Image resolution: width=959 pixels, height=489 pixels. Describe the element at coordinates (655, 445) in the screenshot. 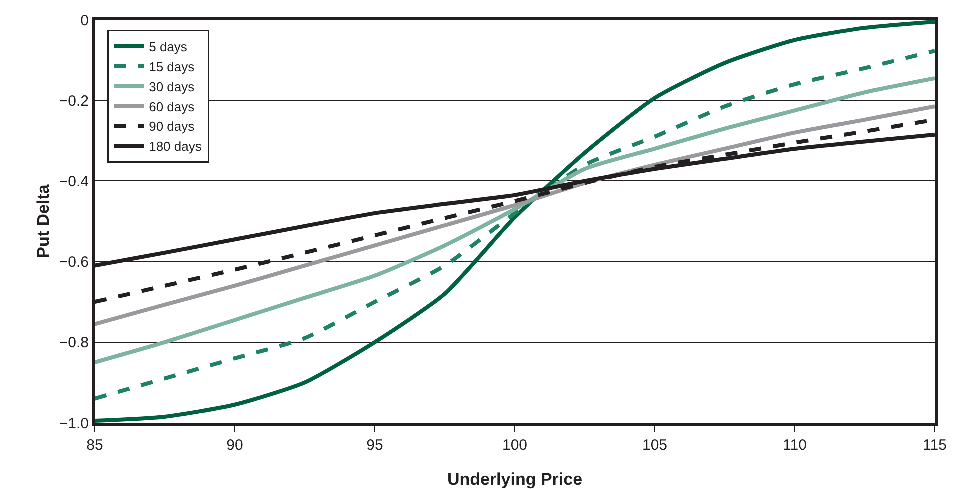

I see `x-tick-label: 105` at that location.